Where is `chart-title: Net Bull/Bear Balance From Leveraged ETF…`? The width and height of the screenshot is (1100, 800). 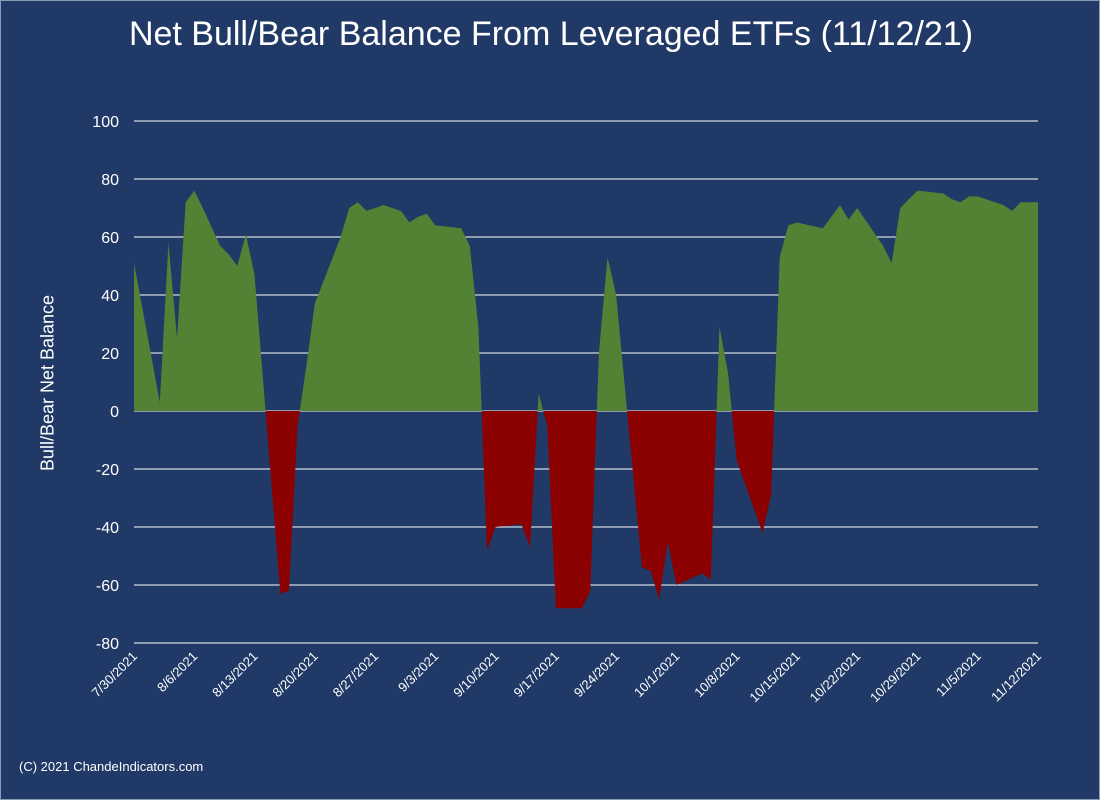 chart-title: Net Bull/Bear Balance From Leveraged ETF… is located at coordinates (551, 34).